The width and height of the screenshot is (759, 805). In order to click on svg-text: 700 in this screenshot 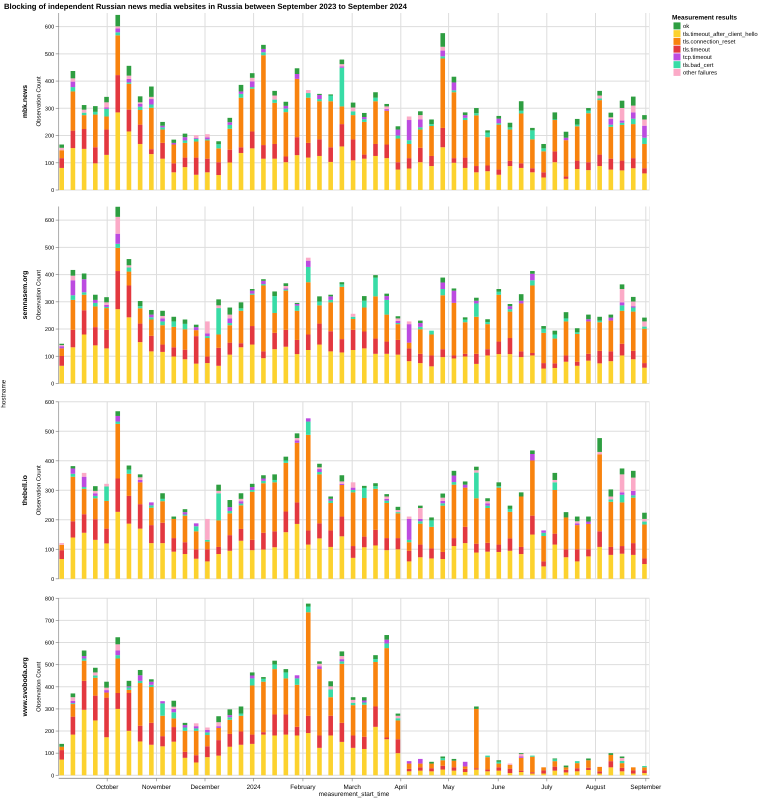, I will do `click(49, 621)`.